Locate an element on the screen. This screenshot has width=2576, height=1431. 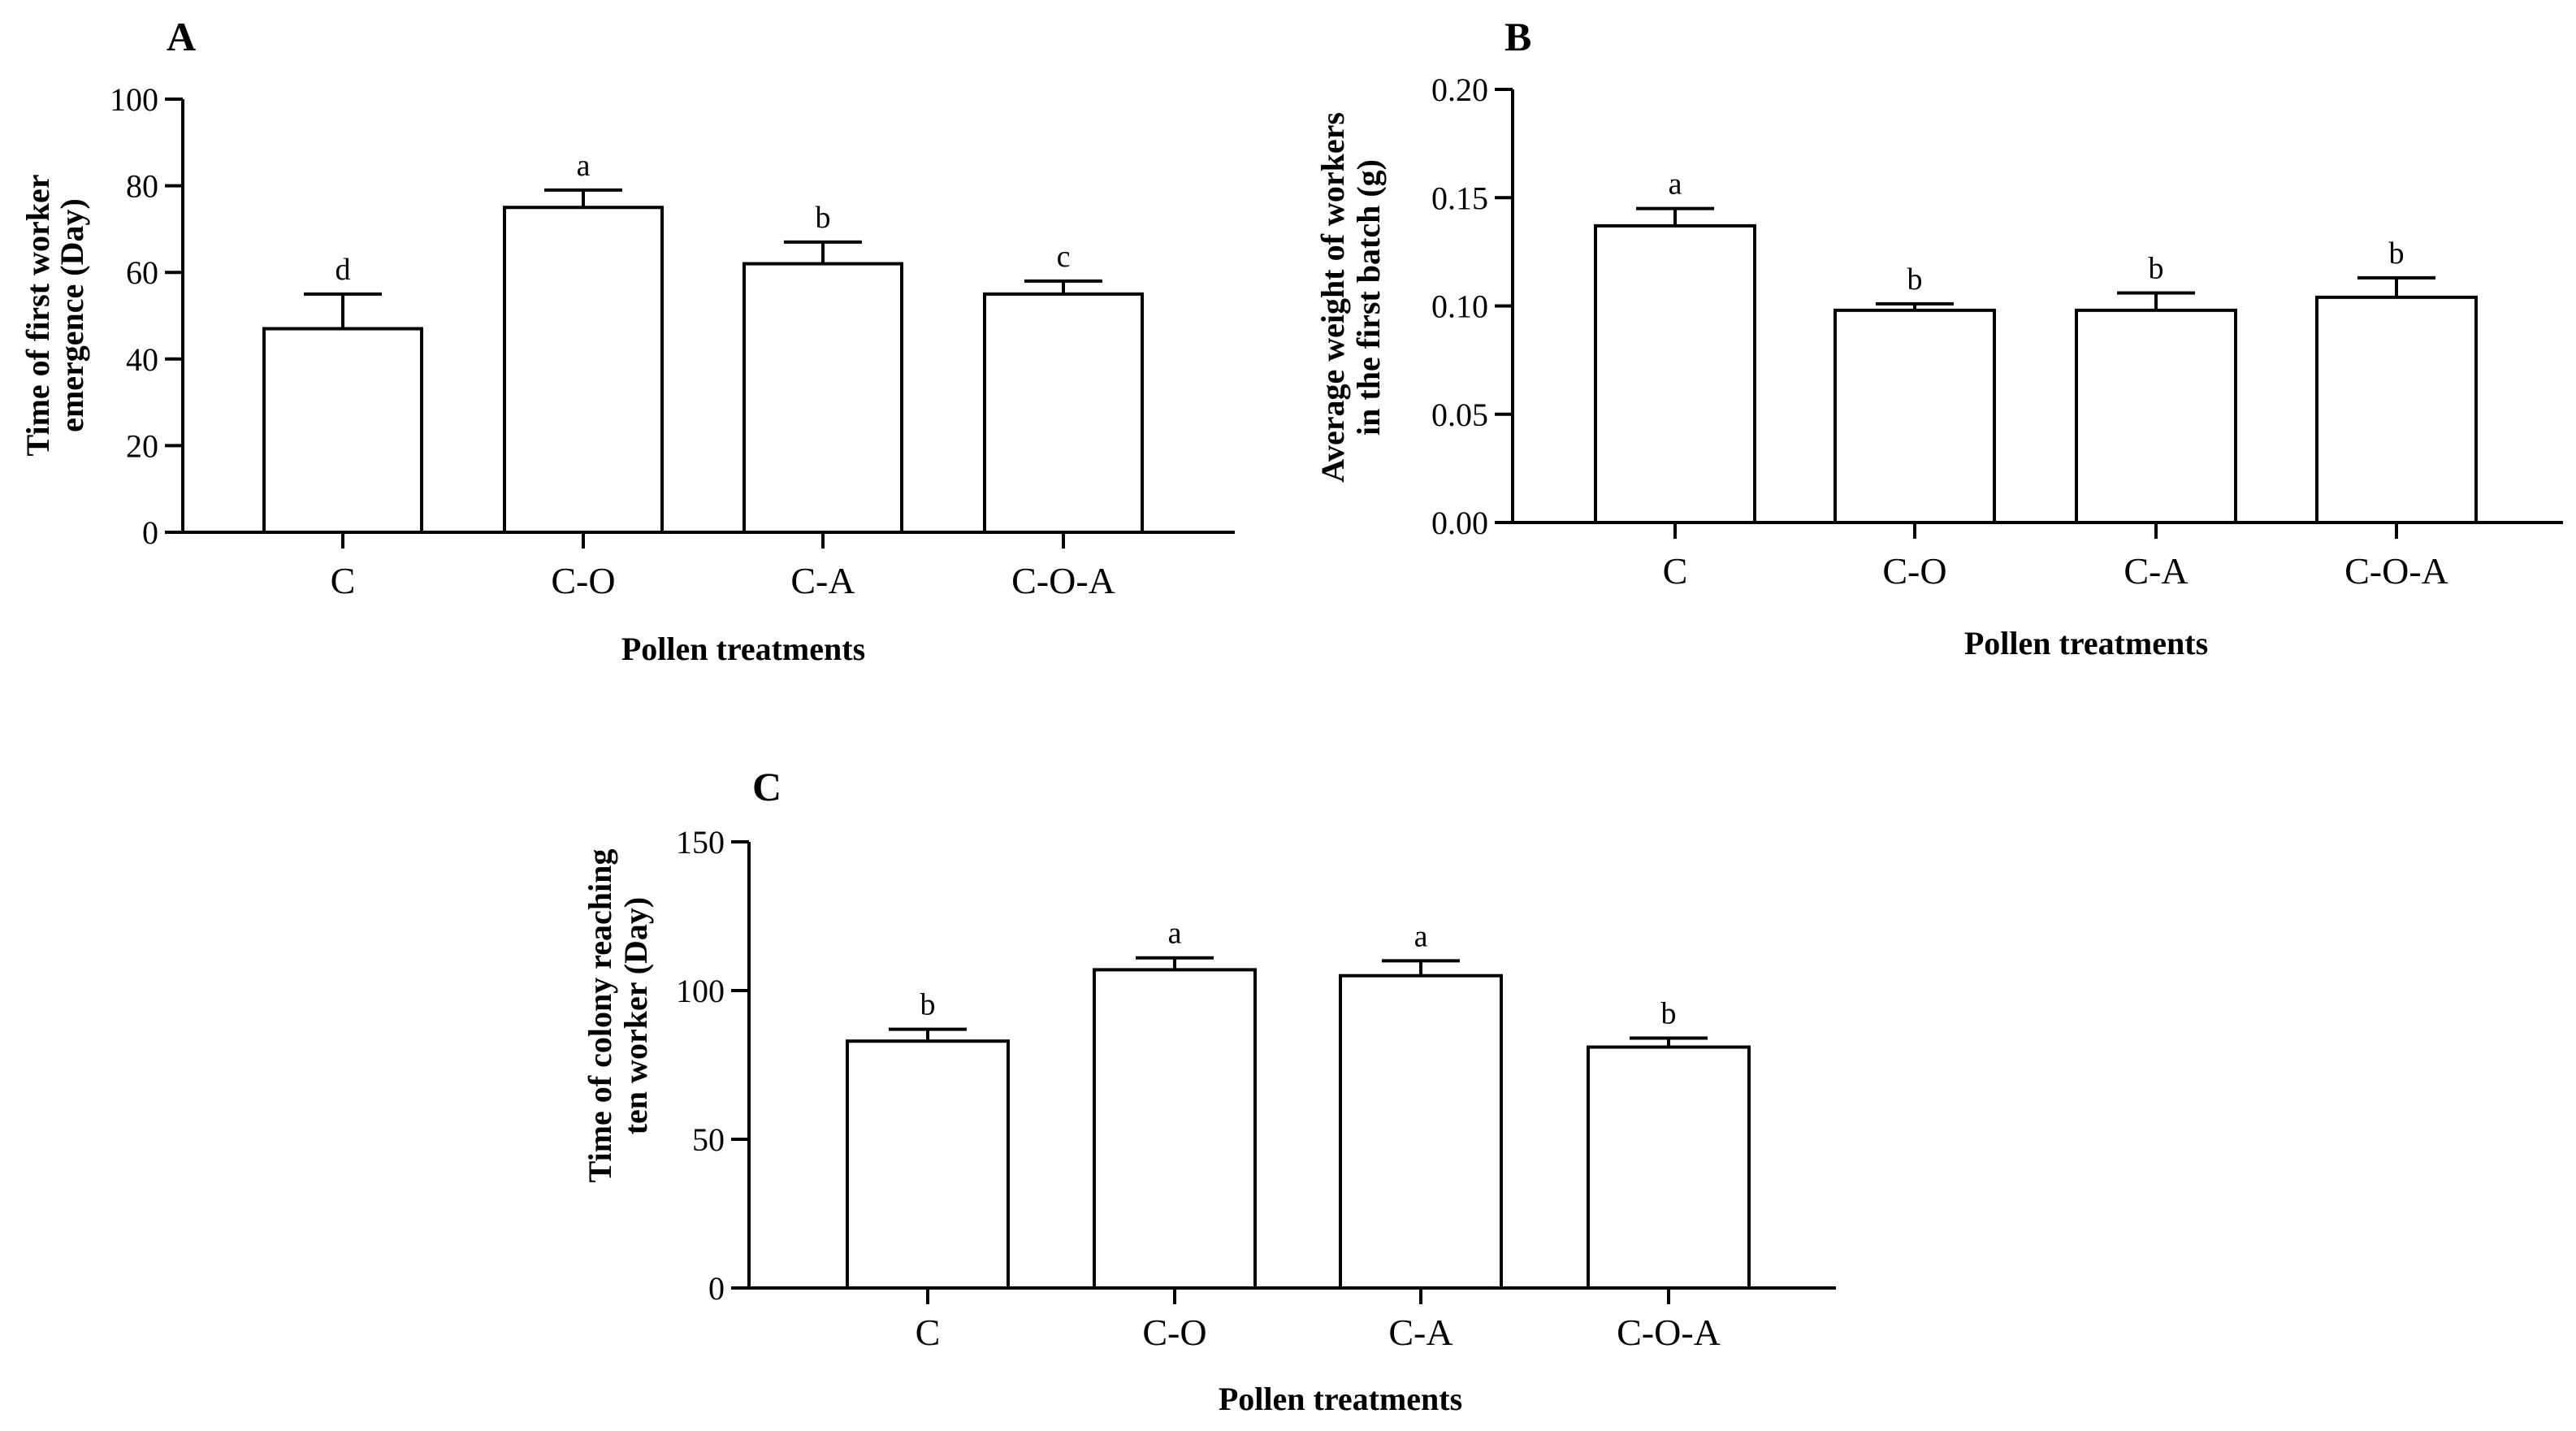
y-axis-label: Time of first worker is located at coordinates (37, 316).